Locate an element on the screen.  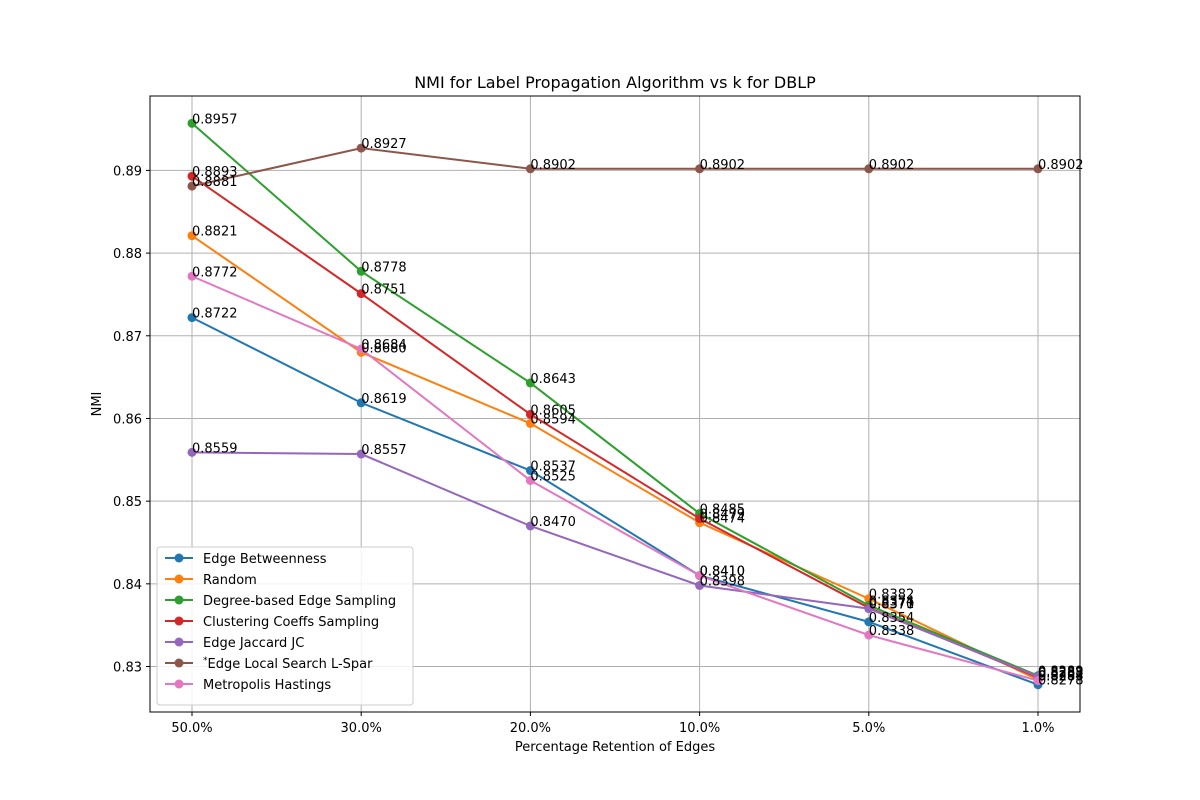
legend-label: Edge Betweenness is located at coordinates (265, 559).